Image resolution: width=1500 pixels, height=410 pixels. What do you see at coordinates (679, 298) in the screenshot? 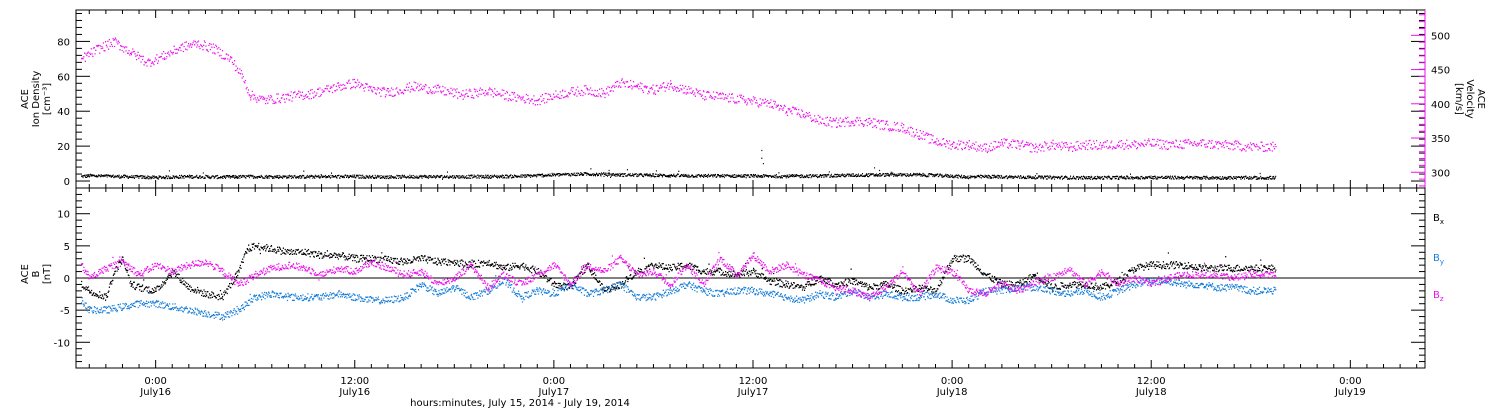
I see `series-by` at bounding box center [679, 298].